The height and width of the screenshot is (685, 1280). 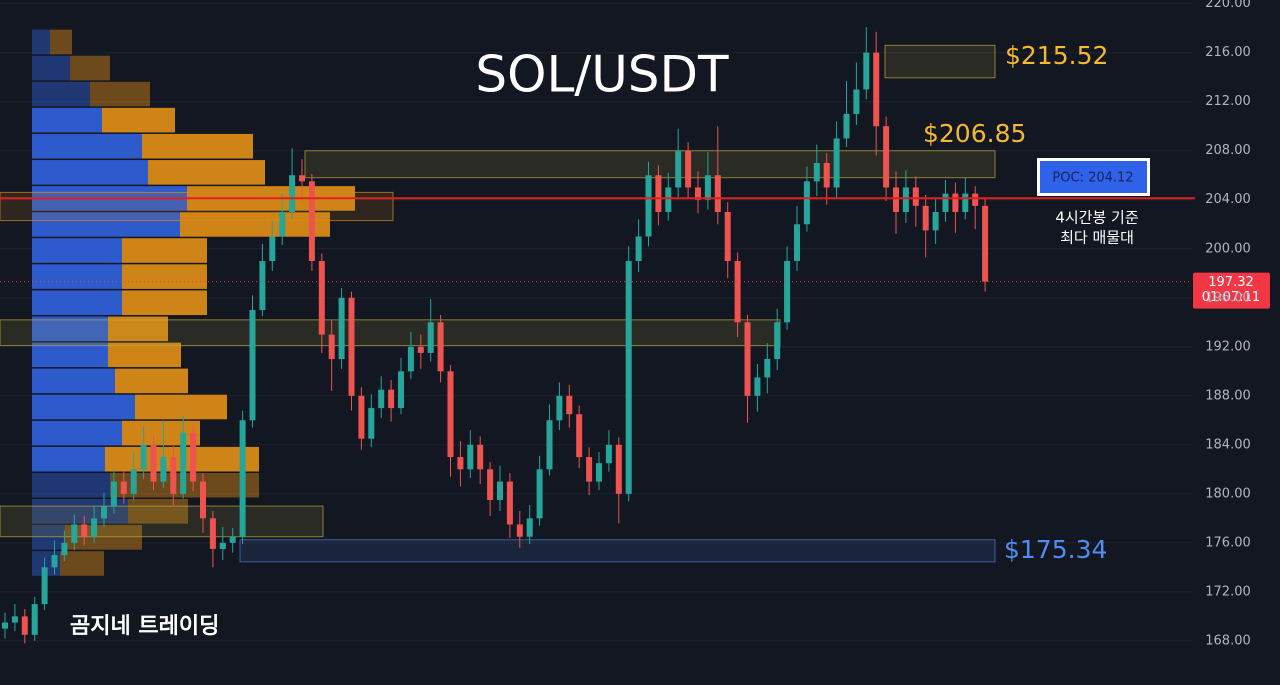 I want to click on level-label: $215.52, so click(x=1056, y=55).